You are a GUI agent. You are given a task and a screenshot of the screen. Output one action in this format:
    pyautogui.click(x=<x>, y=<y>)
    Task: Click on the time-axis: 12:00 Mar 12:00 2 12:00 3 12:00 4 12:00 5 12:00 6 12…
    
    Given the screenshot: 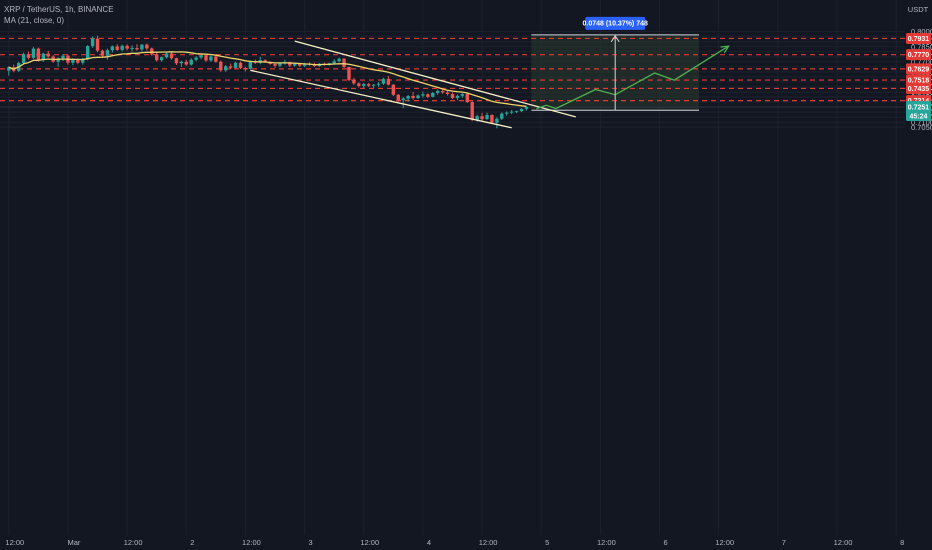 What is the action you would take?
    pyautogui.click(x=454, y=542)
    